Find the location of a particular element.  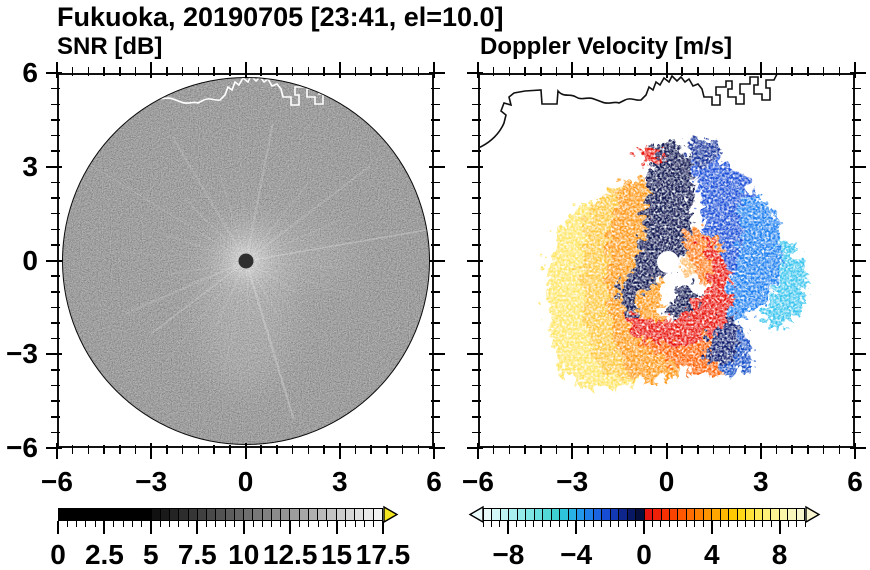

x-tick-label: 3 is located at coordinates (339, 481).